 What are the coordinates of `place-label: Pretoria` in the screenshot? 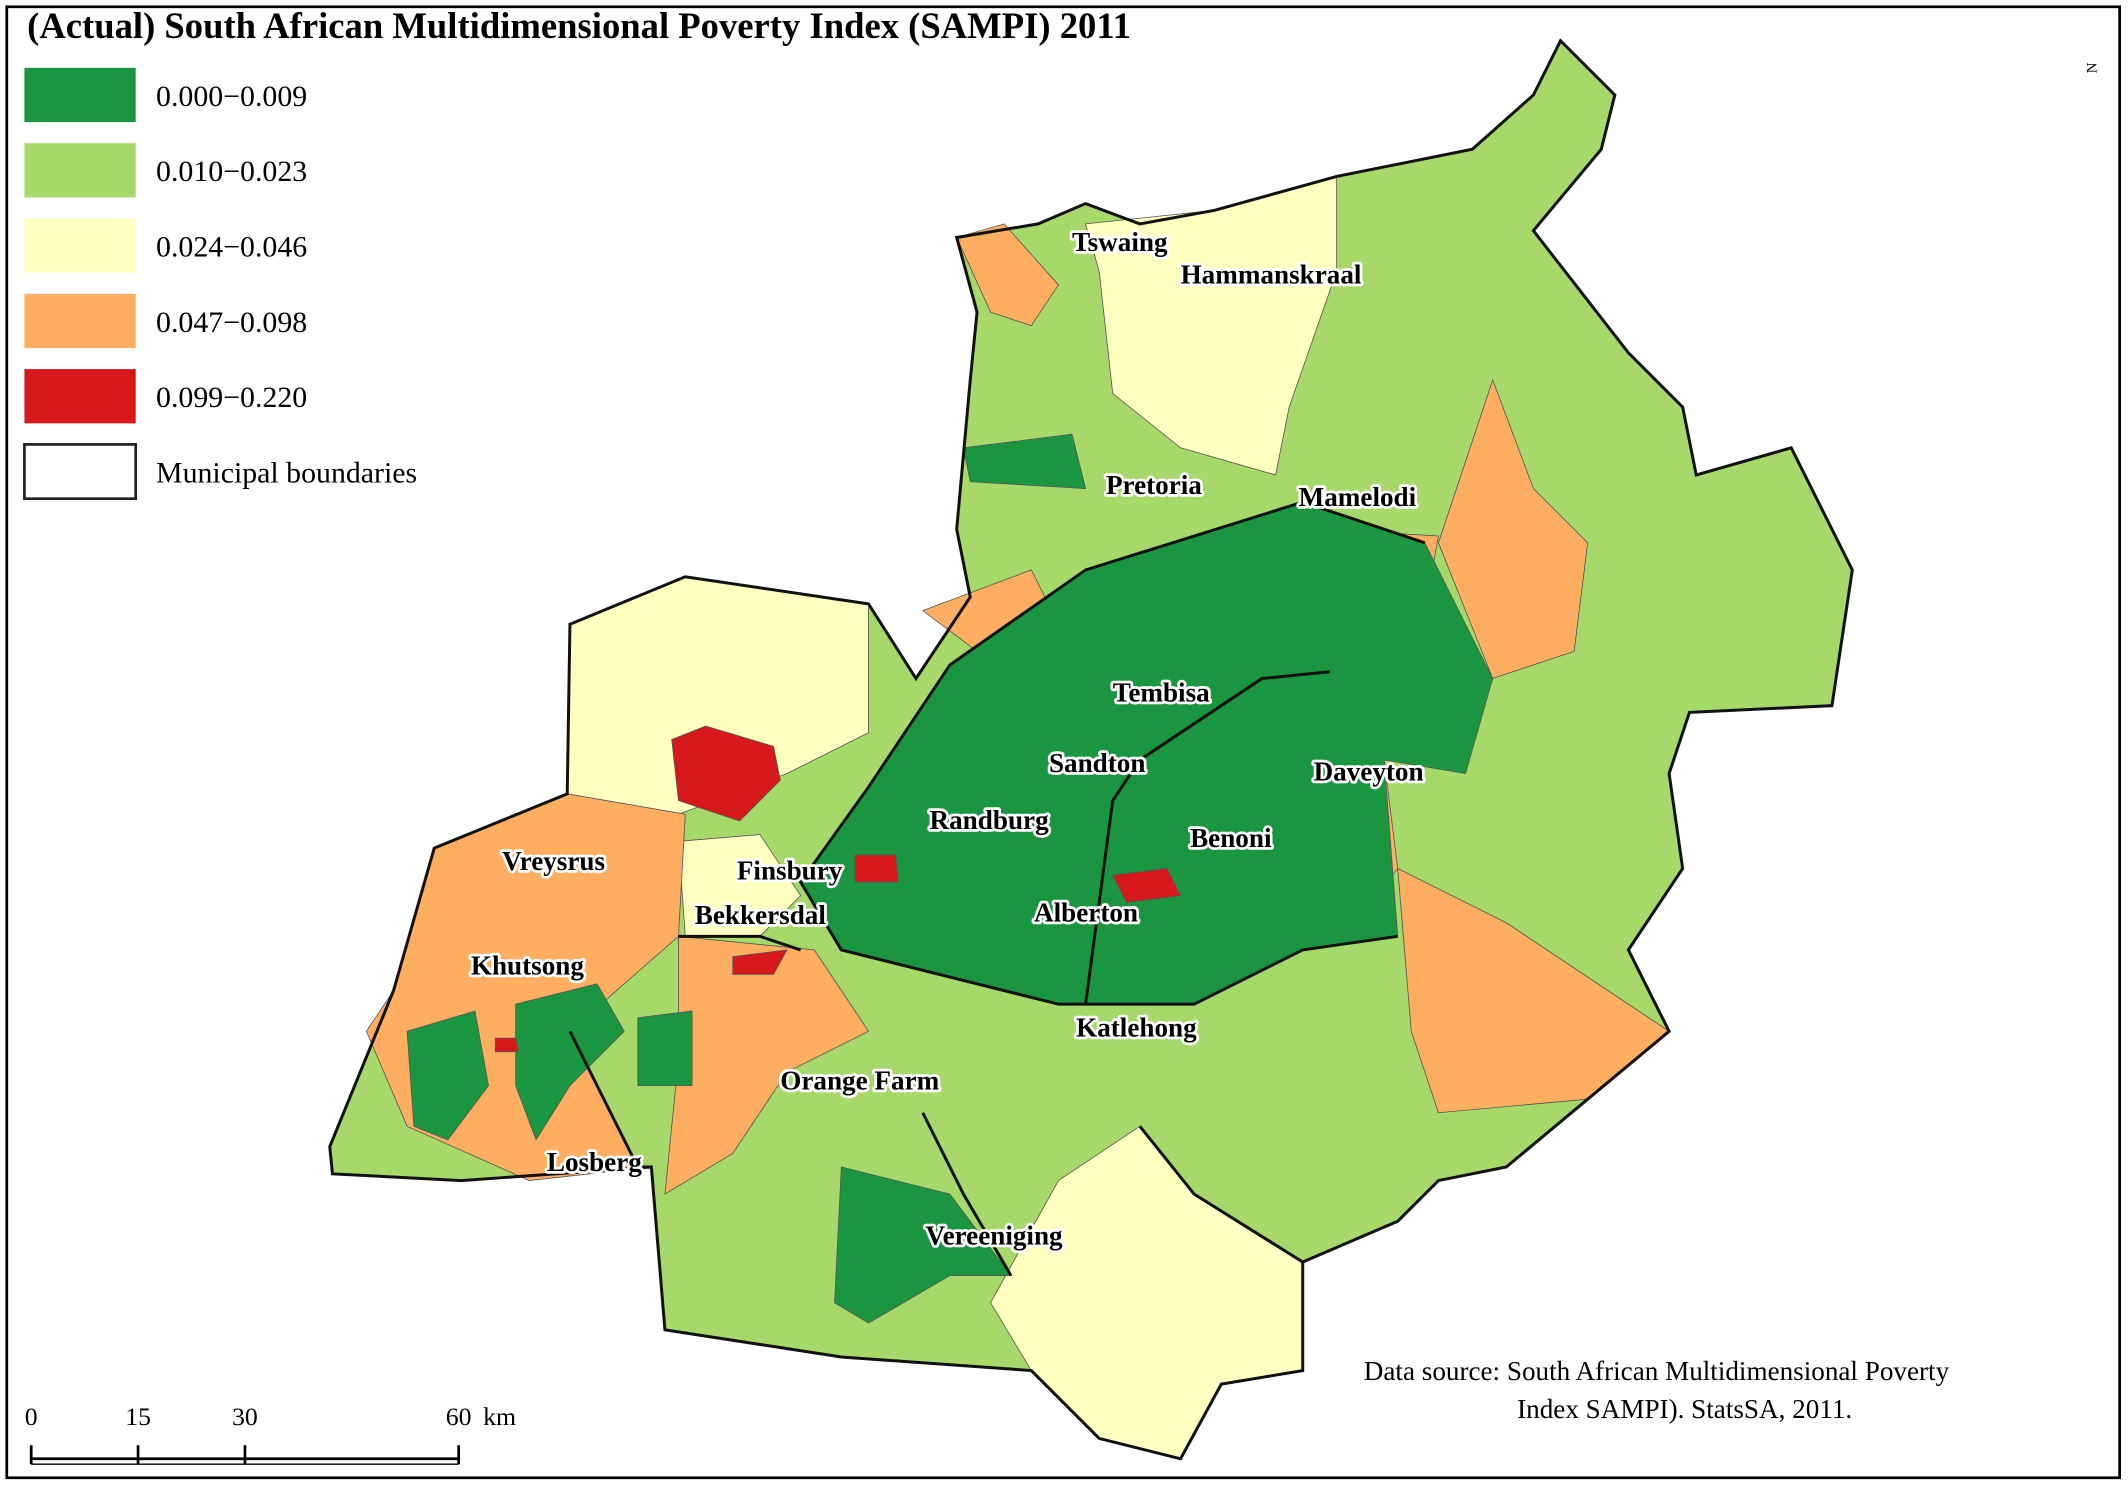 It's located at (1154, 485).